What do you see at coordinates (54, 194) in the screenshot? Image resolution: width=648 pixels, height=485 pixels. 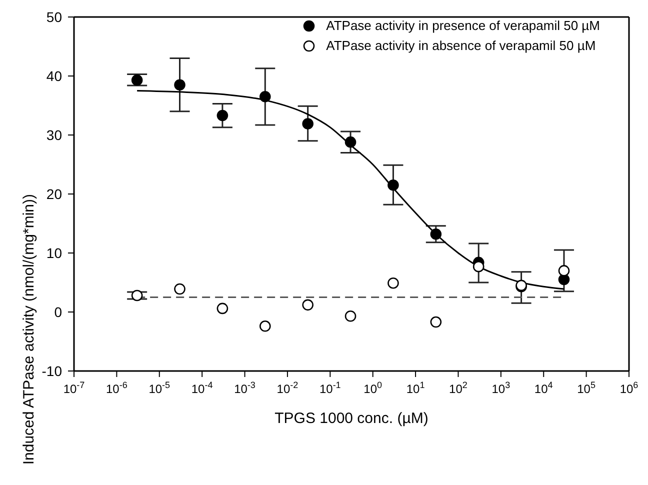 I see `y-tick-label: 20` at bounding box center [54, 194].